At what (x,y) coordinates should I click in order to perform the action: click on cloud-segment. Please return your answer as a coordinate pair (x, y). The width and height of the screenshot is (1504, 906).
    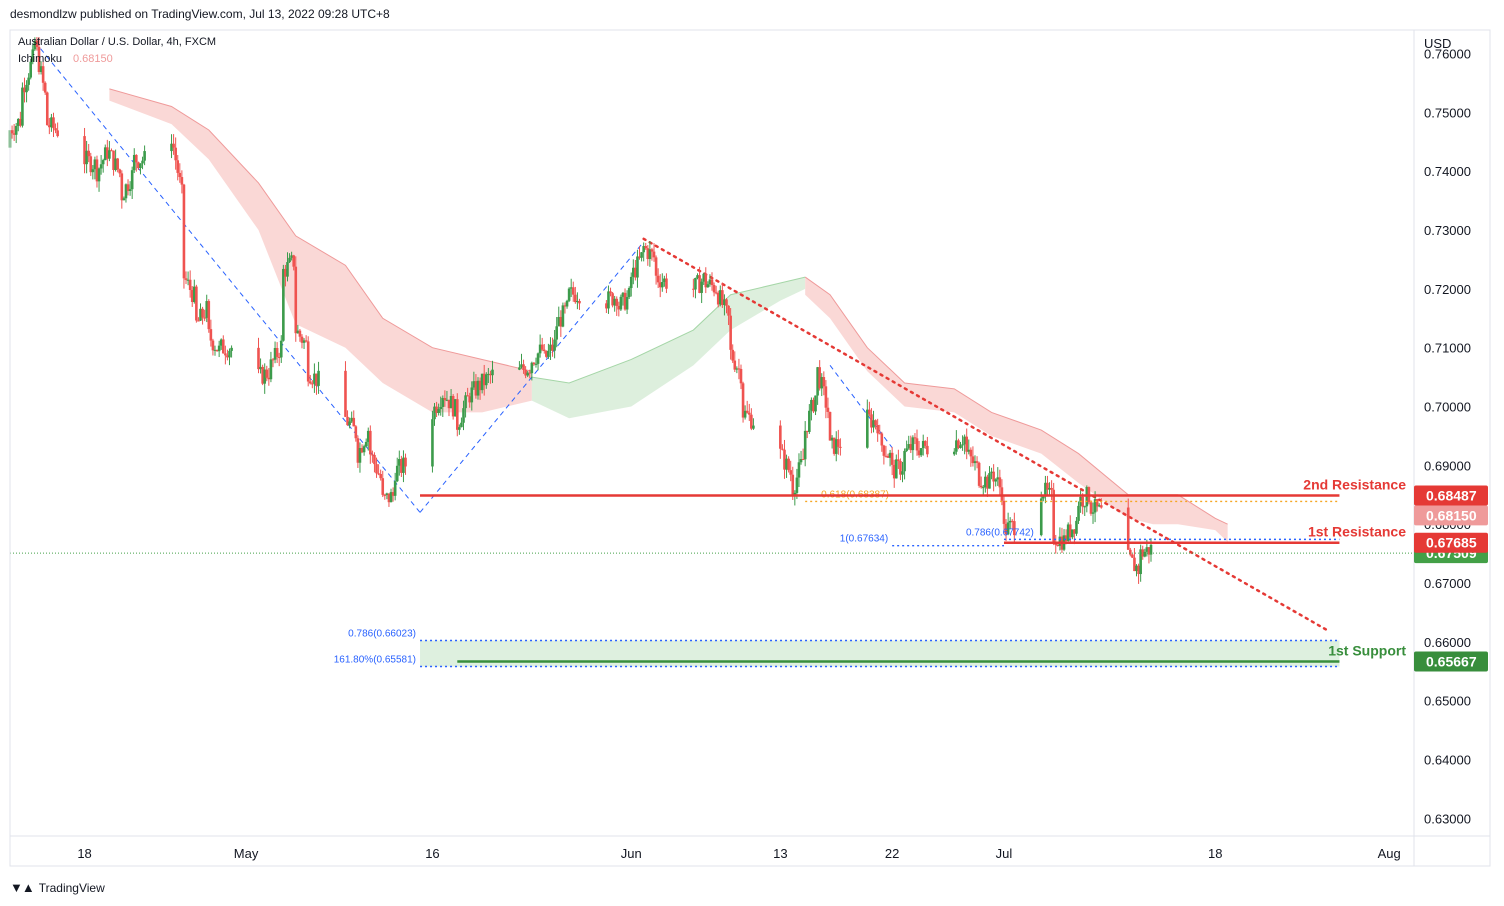
    Looking at the image, I should click on (1016, 409).